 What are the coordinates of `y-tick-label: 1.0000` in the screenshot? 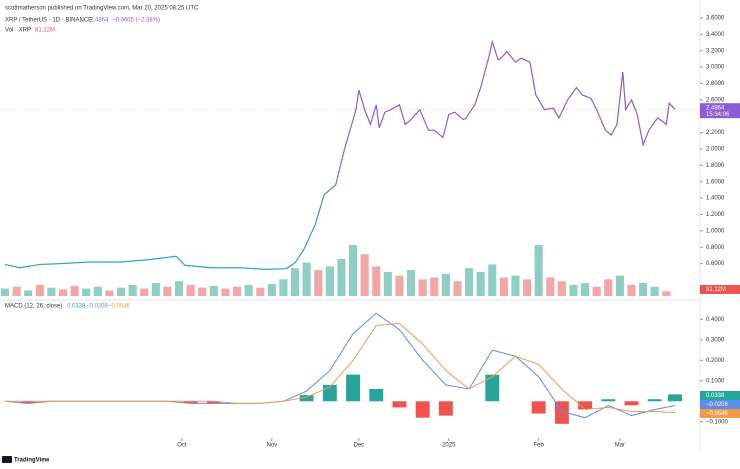 It's located at (715, 231).